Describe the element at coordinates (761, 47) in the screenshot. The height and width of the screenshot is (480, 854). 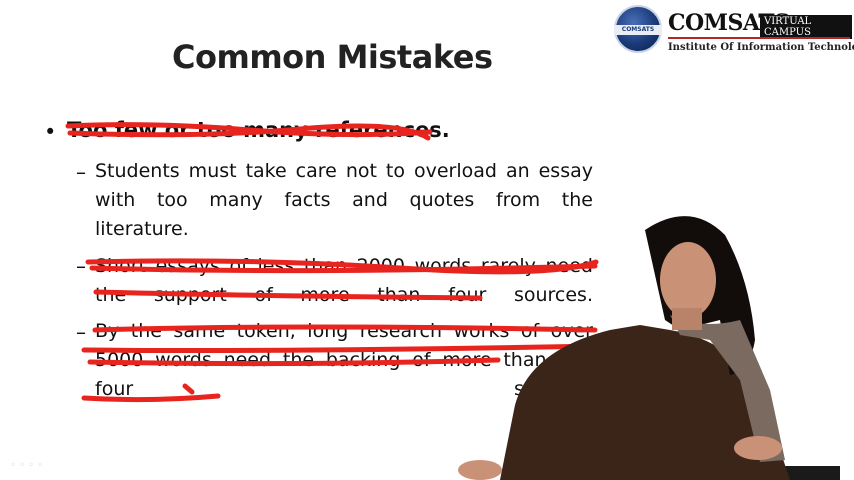
I see `logo-subtitle: Institute Of Information Technology` at that location.